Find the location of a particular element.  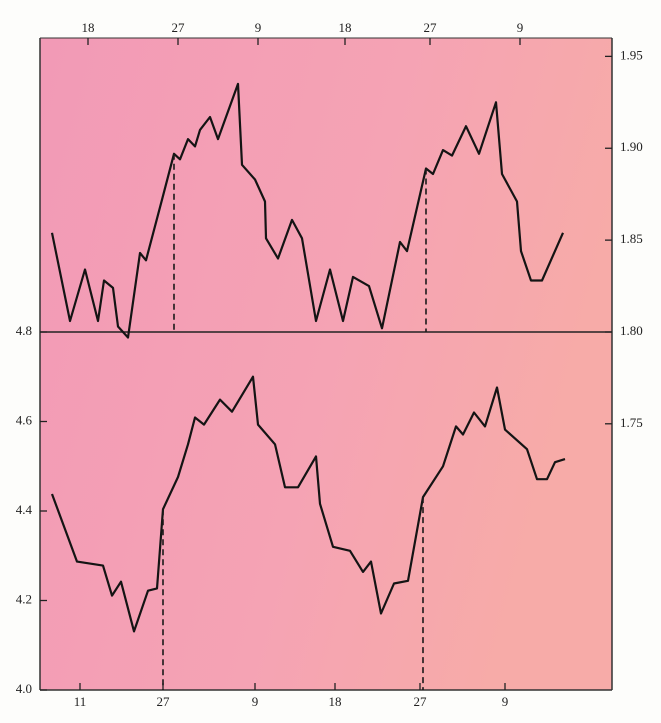

y-tick-label: 4.6 is located at coordinates (24, 419).